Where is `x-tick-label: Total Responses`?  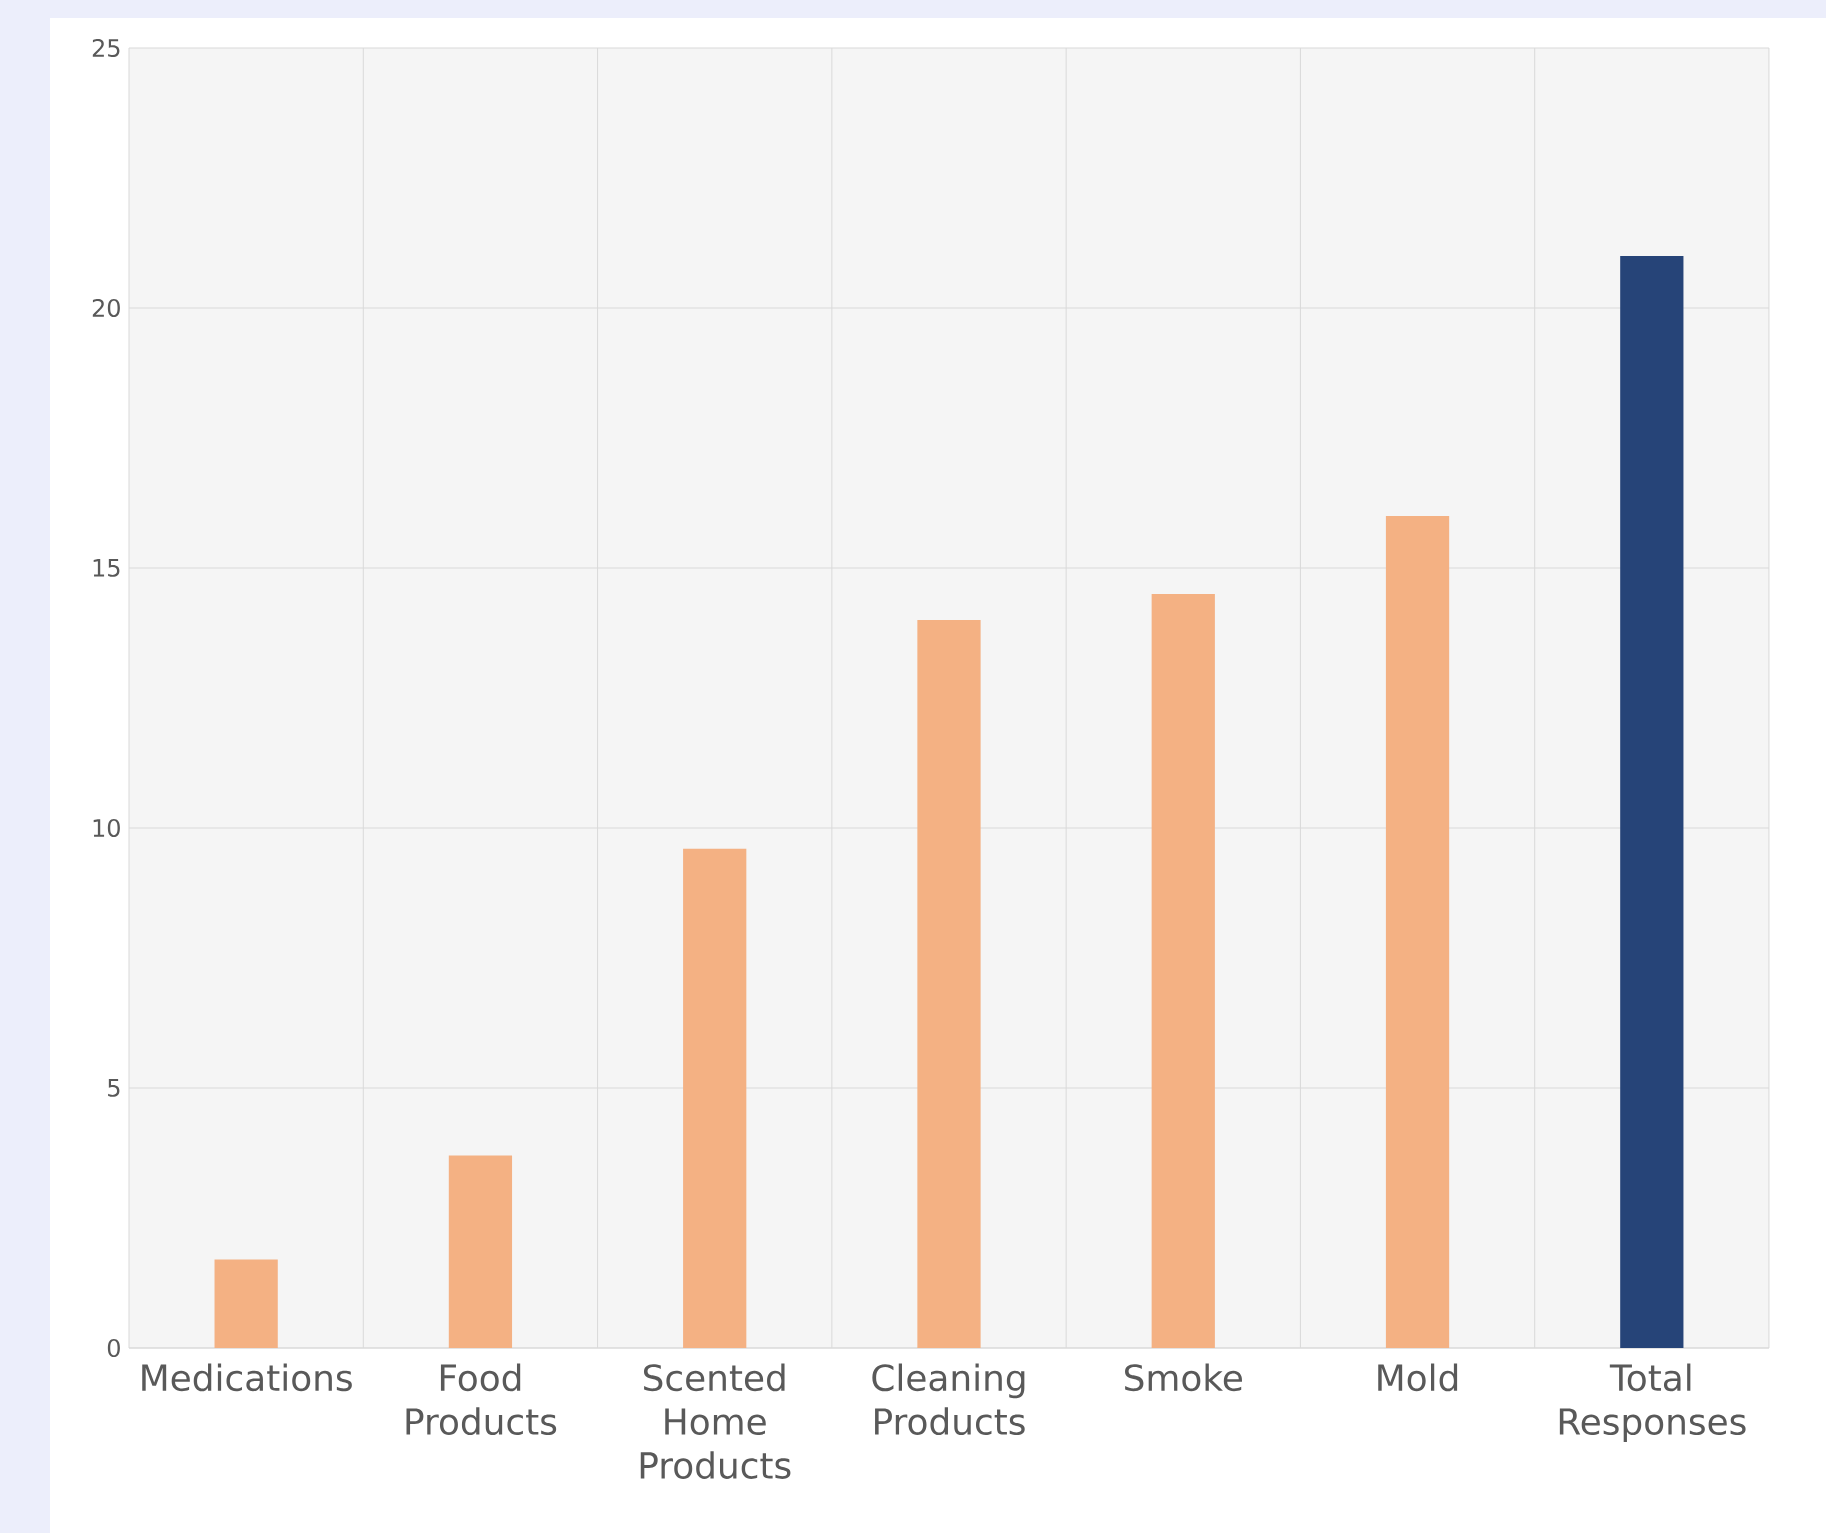
x-tick-label: Total Responses is located at coordinates (1652, 1403).